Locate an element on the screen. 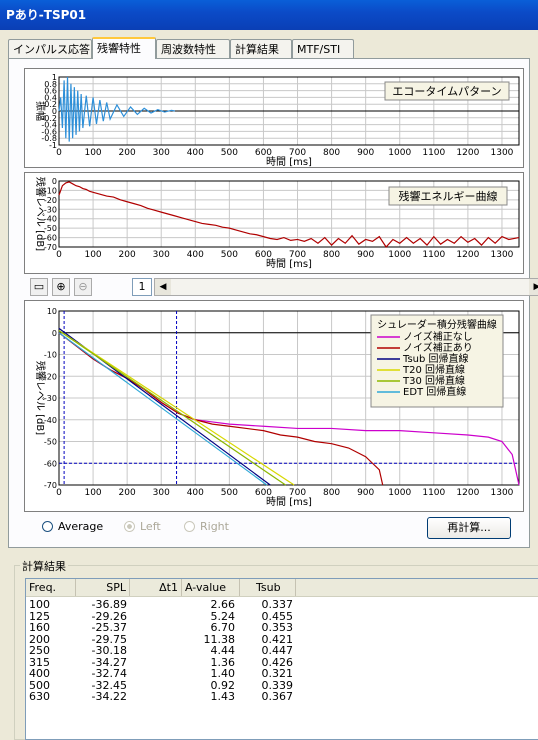 Image resolution: width=538 pixels, height=740 pixels. y-tick-label: -50 is located at coordinates (50, 228).